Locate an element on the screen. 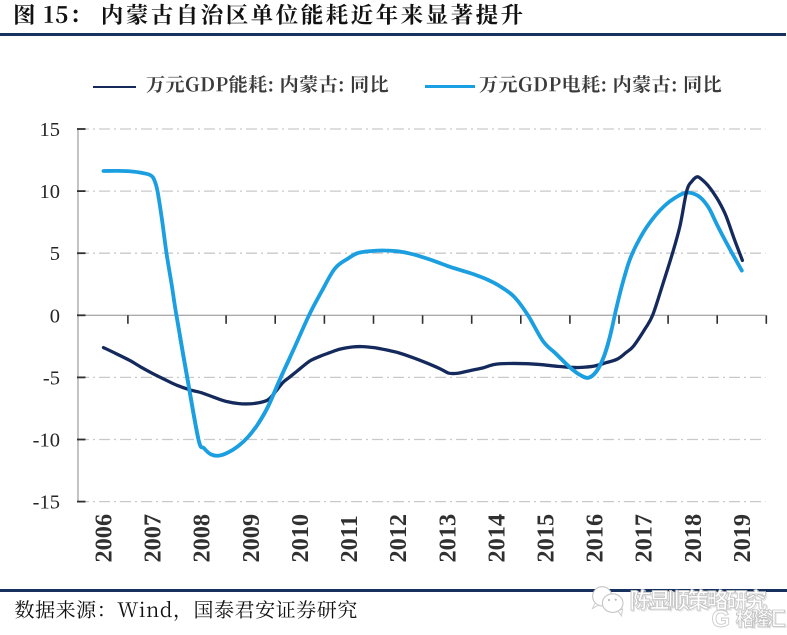 This screenshot has height=635, width=787. svg-text: 2011 is located at coordinates (349, 538).